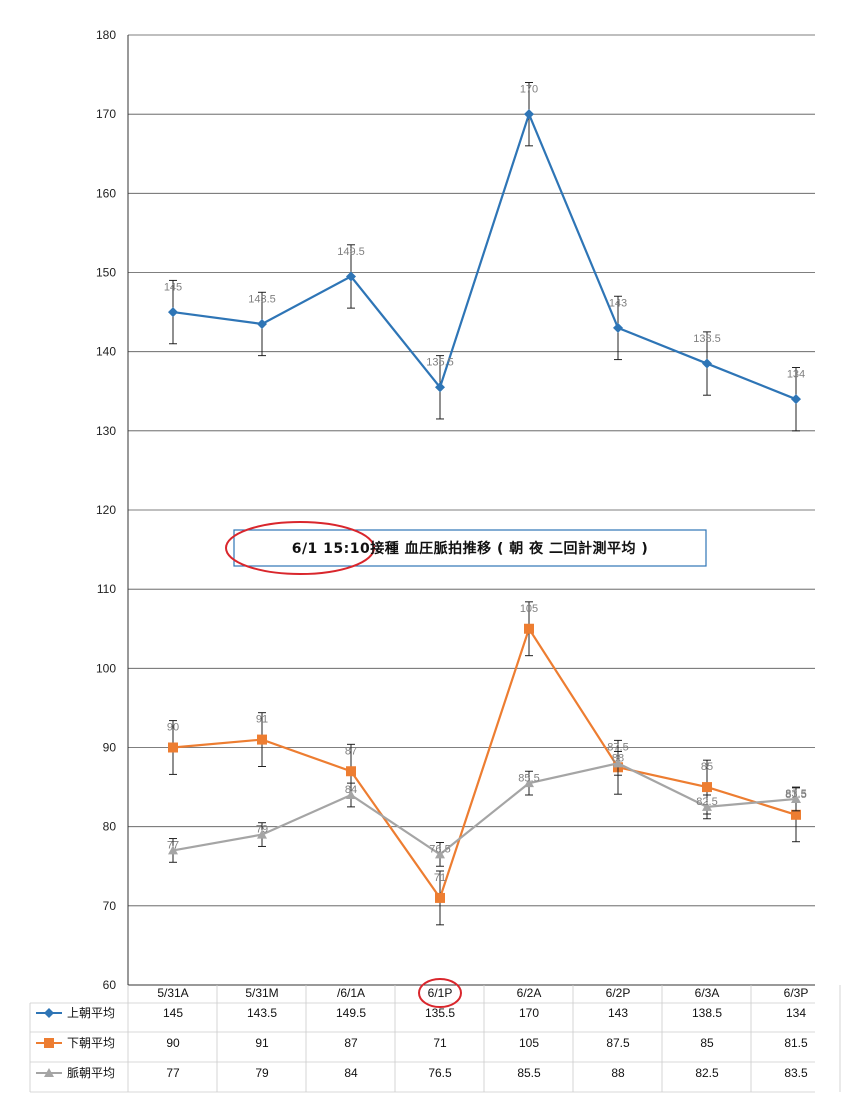 The height and width of the screenshot is (1105, 850). What do you see at coordinates (106, 510) in the screenshot?
I see `y-tick-label-120: 120` at bounding box center [106, 510].